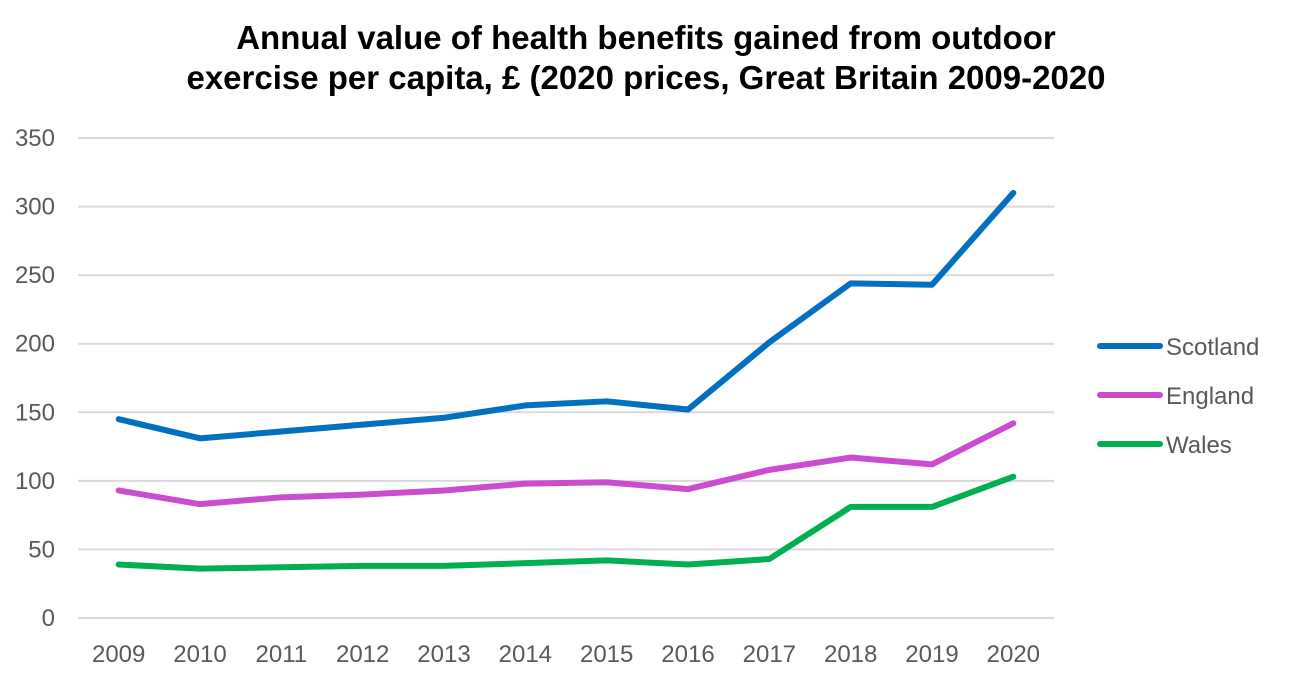 This screenshot has width=1292, height=680. I want to click on x-tick-label: 2010, so click(199, 654).